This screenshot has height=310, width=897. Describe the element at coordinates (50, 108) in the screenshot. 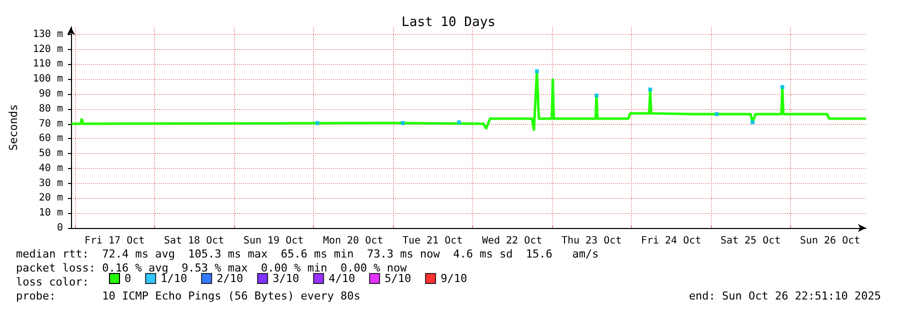

I see `y-tick-label: 80 m` at that location.